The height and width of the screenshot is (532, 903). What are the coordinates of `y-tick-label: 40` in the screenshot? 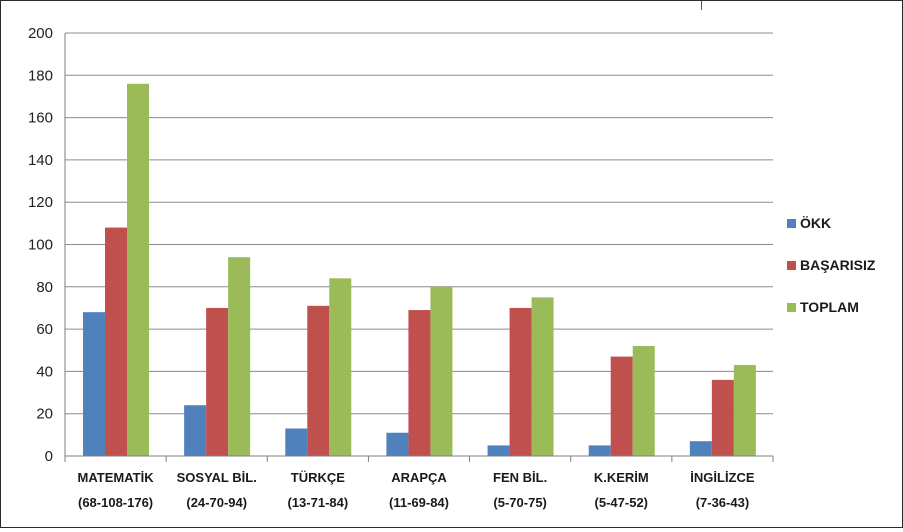 It's located at (44, 371).